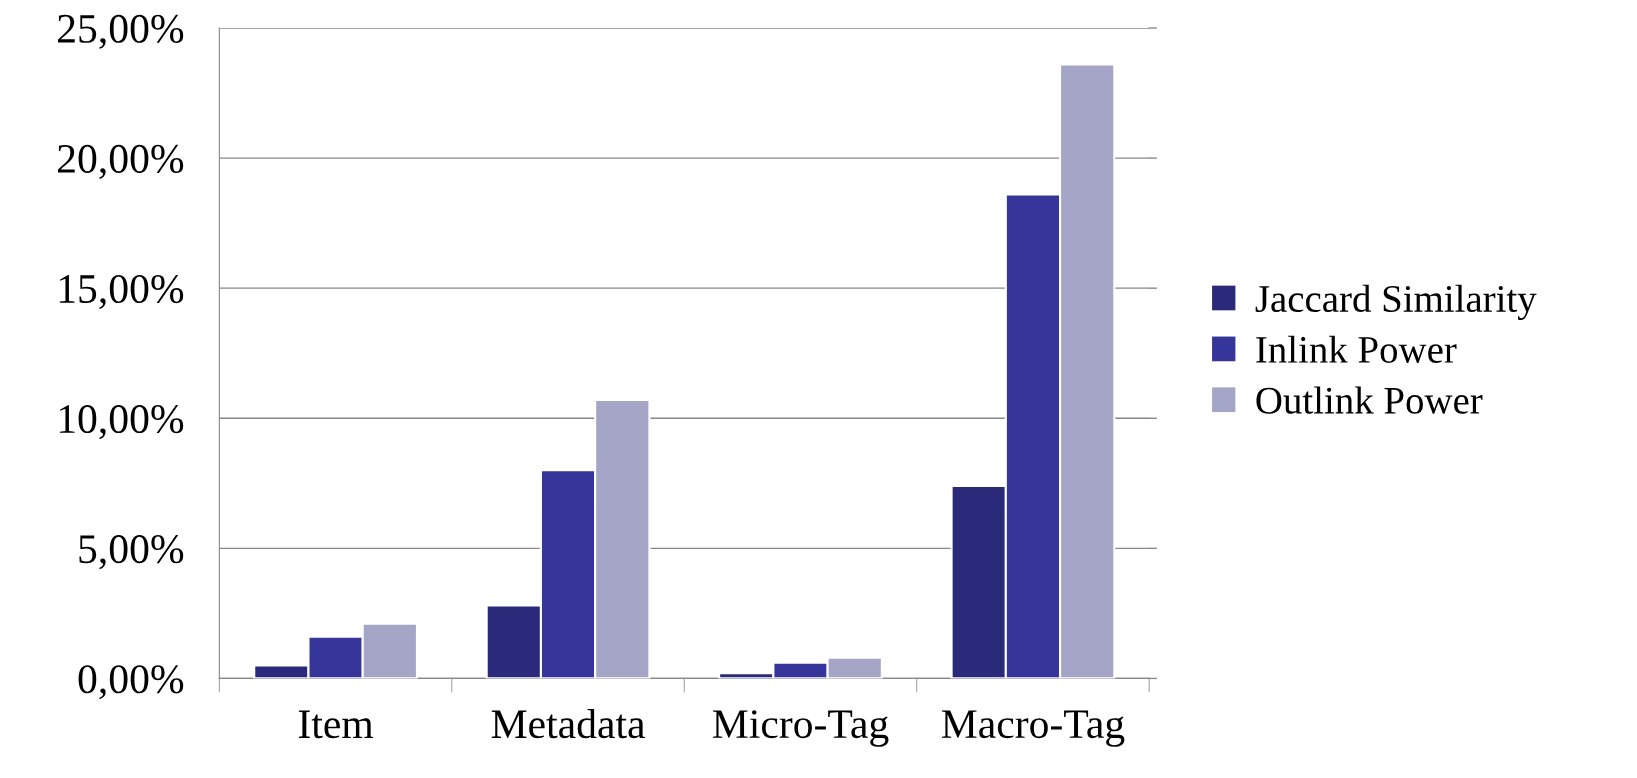 The height and width of the screenshot is (778, 1637). Describe the element at coordinates (131, 682) in the screenshot. I see `y-tick-label: 0,00%` at that location.